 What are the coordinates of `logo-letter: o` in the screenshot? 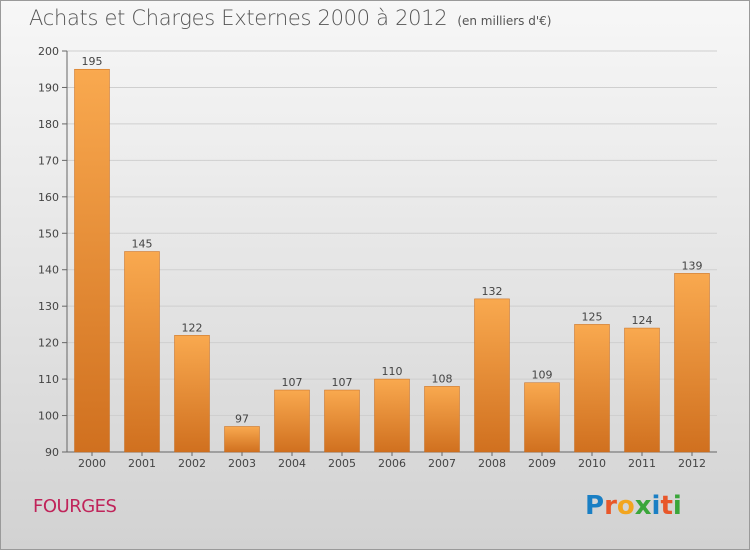 It's located at (625, 506).